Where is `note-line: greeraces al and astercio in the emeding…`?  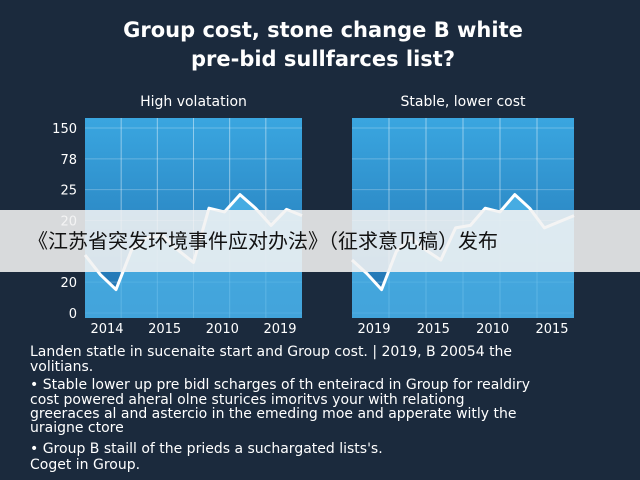
note-line: greeraces al and astercio in the emeding… is located at coordinates (273, 414).